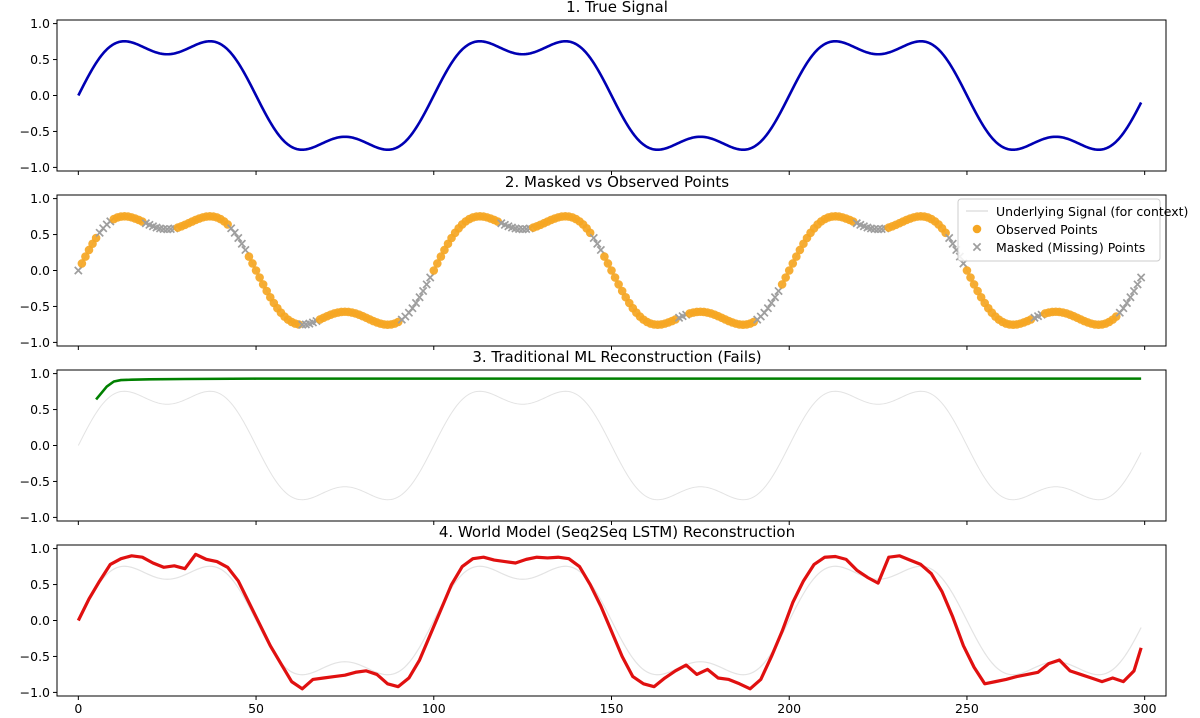 The height and width of the screenshot is (718, 1200). What do you see at coordinates (618, 389) in the screenshot?
I see `ml-prediction-line` at bounding box center [618, 389].